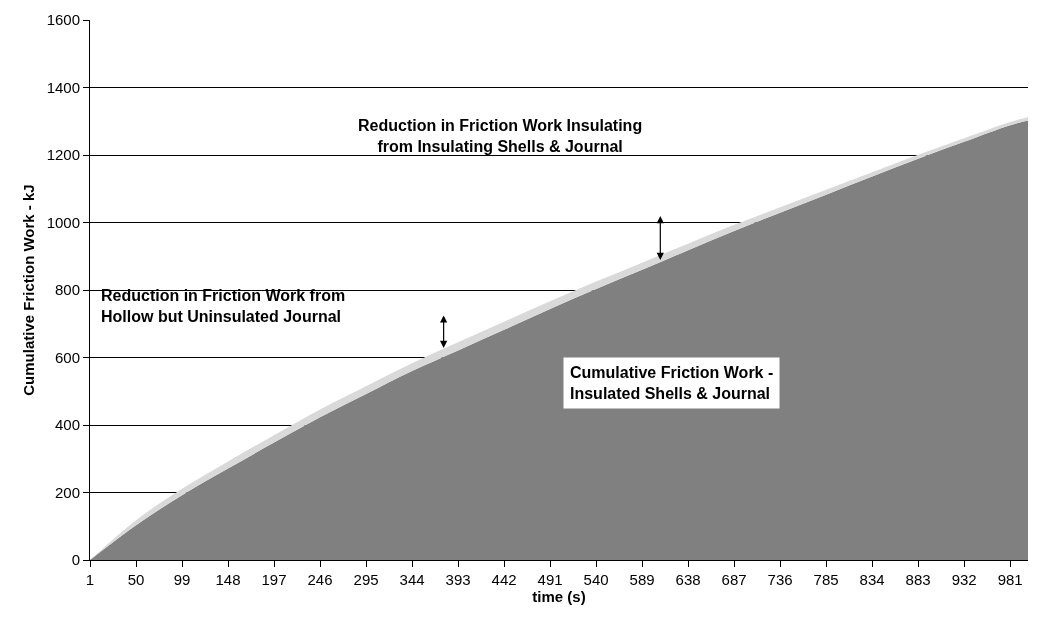  What do you see at coordinates (964, 579) in the screenshot?
I see `x-tick-label: 932` at bounding box center [964, 579].